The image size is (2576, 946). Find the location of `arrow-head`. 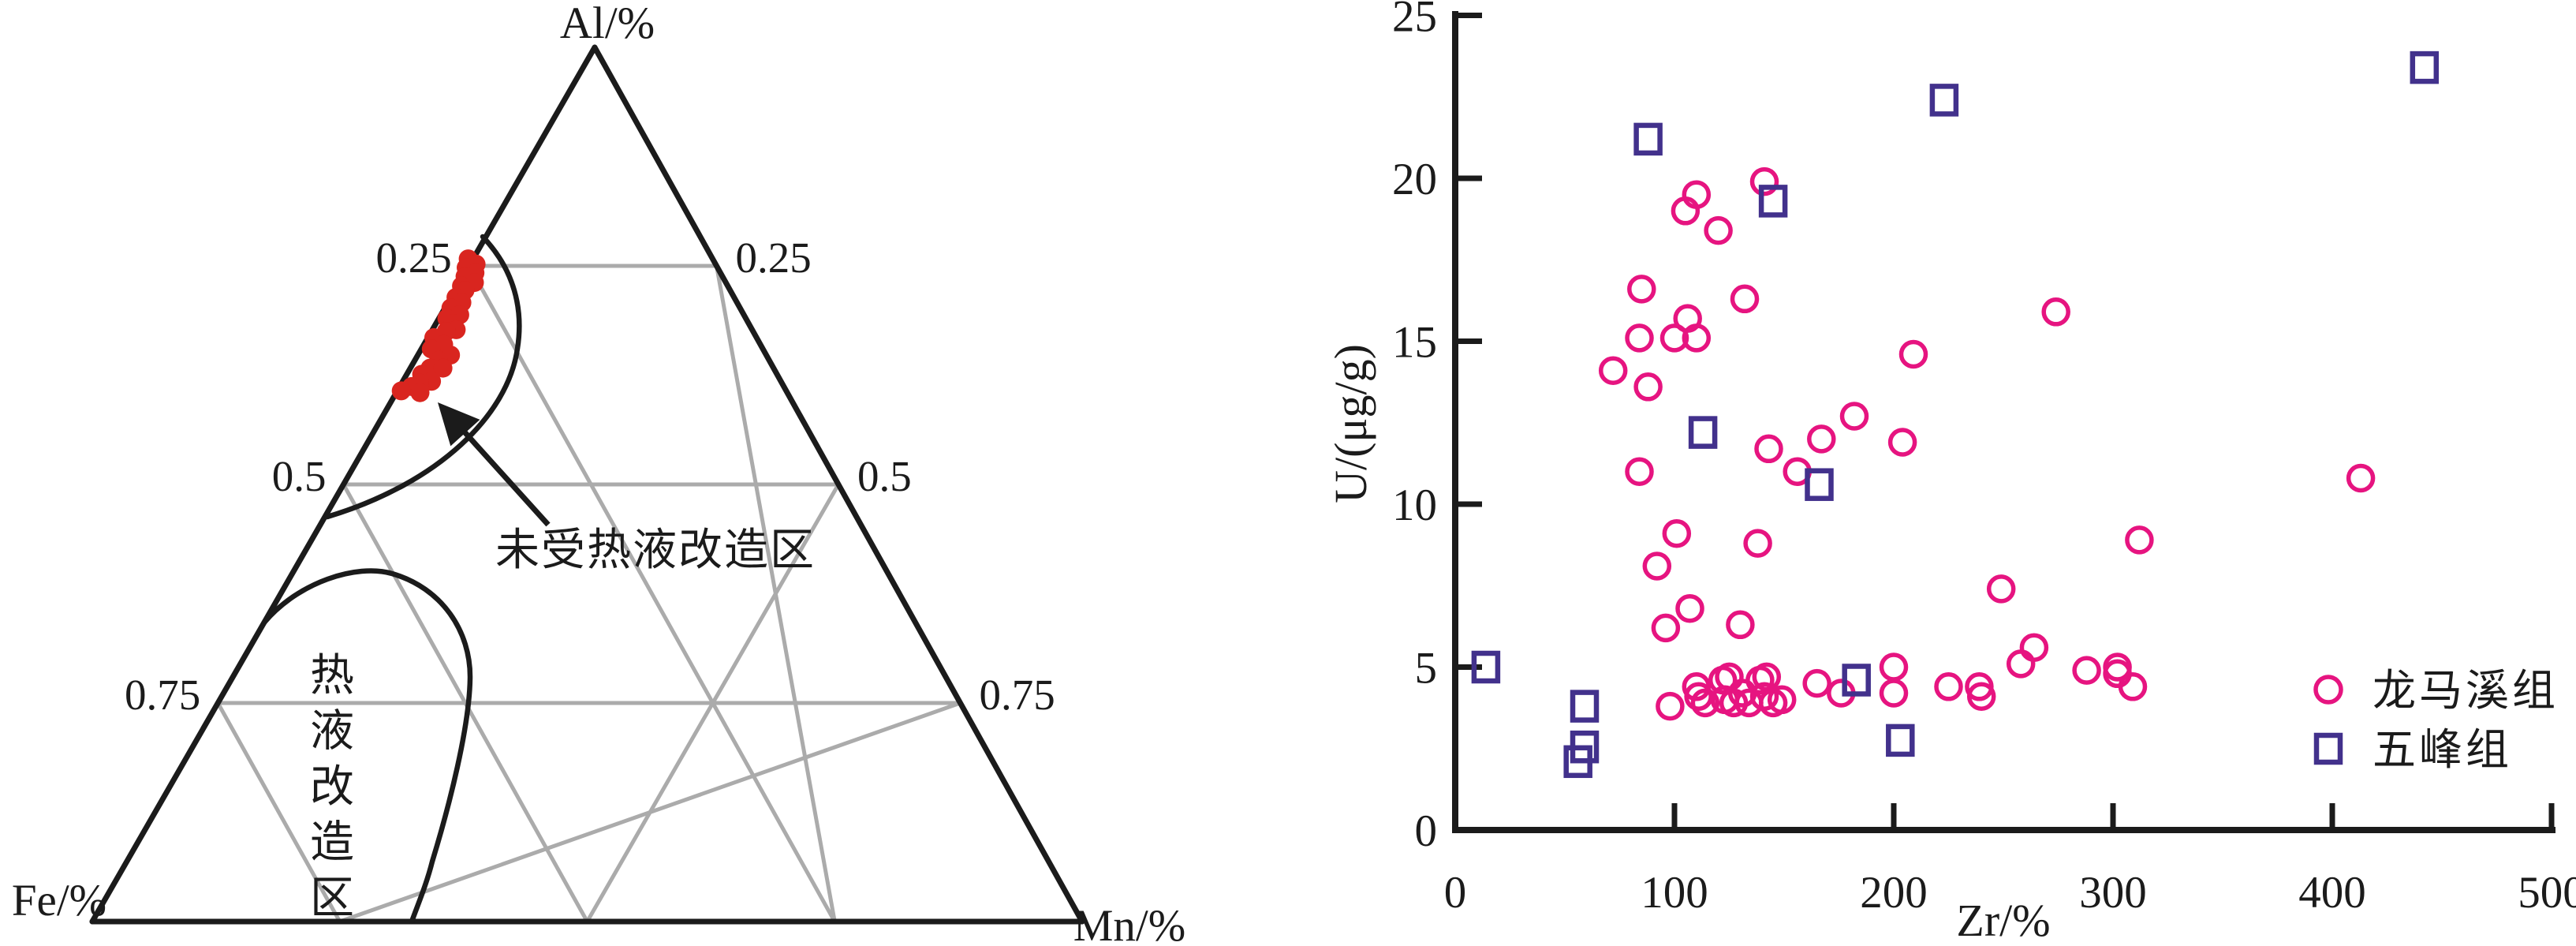

arrow-head is located at coordinates (459, 425).